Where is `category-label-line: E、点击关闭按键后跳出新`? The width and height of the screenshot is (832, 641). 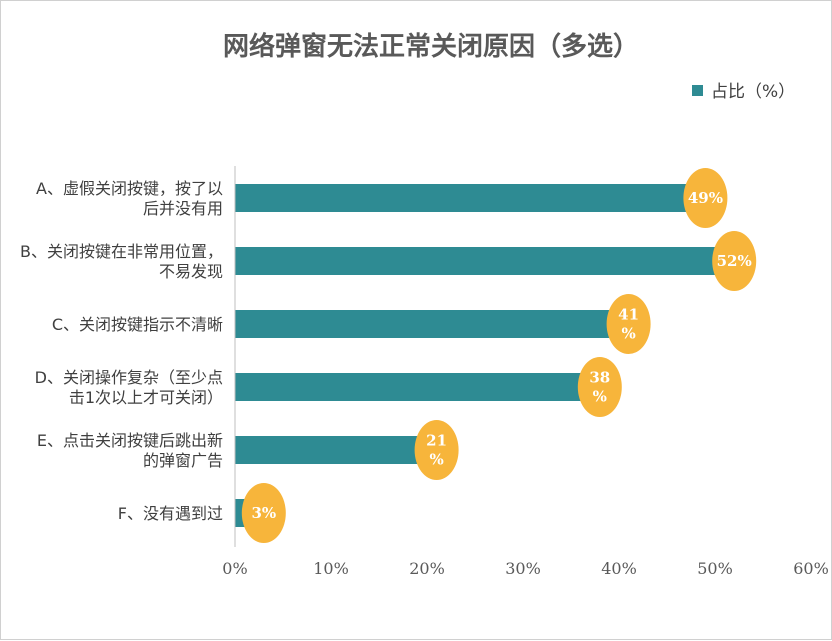
category-label-line: E、点击关闭按键后跳出新 is located at coordinates (130, 440).